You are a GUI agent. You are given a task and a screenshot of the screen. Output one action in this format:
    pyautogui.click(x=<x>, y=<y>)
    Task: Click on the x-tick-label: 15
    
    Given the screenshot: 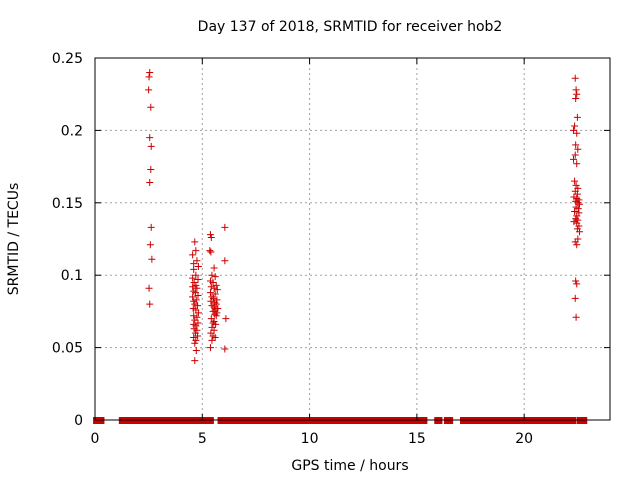 What is the action you would take?
    pyautogui.click(x=417, y=439)
    